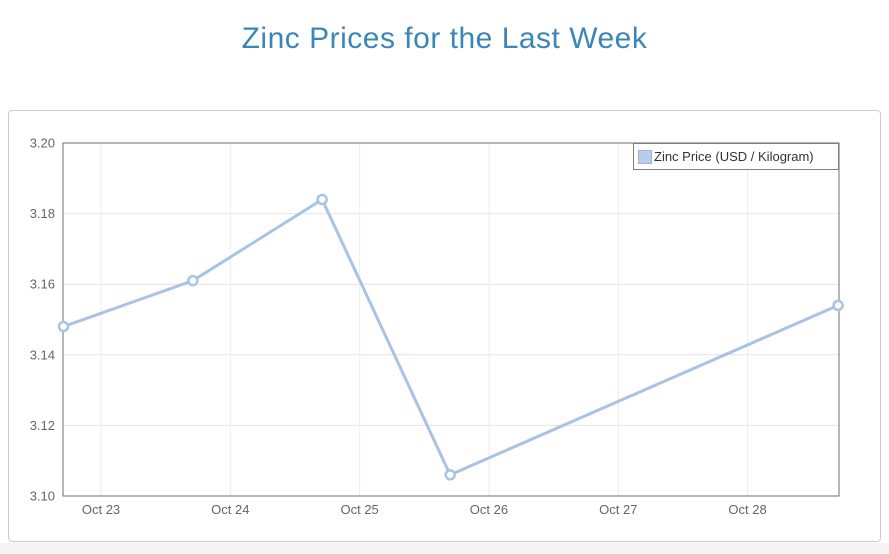 Image resolution: width=889 pixels, height=554 pixels. I want to click on x-axis-tick-label: Oct 26, so click(489, 509).